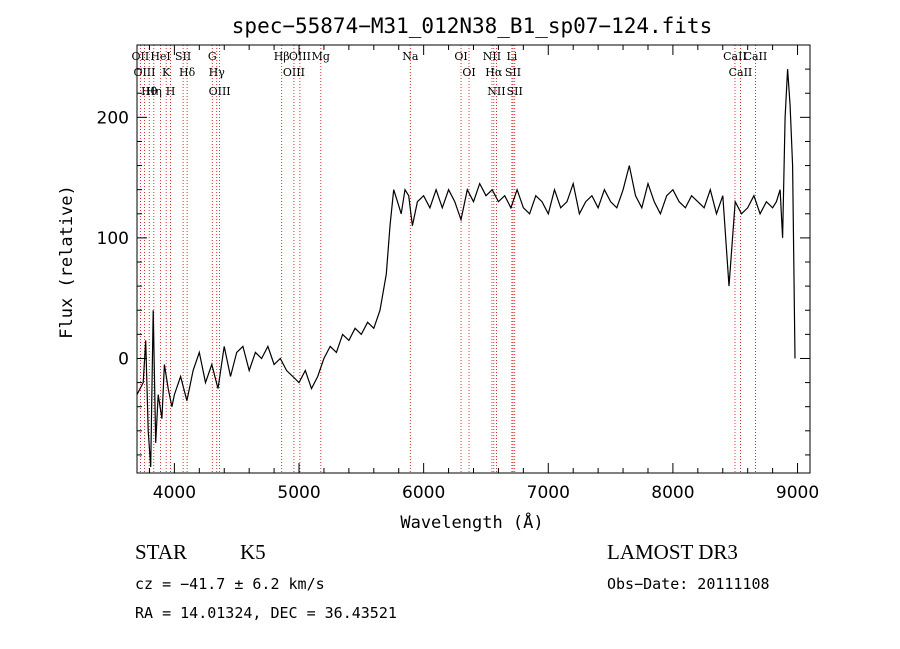 The image size is (900, 649). Describe the element at coordinates (548, 493) in the screenshot. I see `x-tick-label-3: 7000` at that location.